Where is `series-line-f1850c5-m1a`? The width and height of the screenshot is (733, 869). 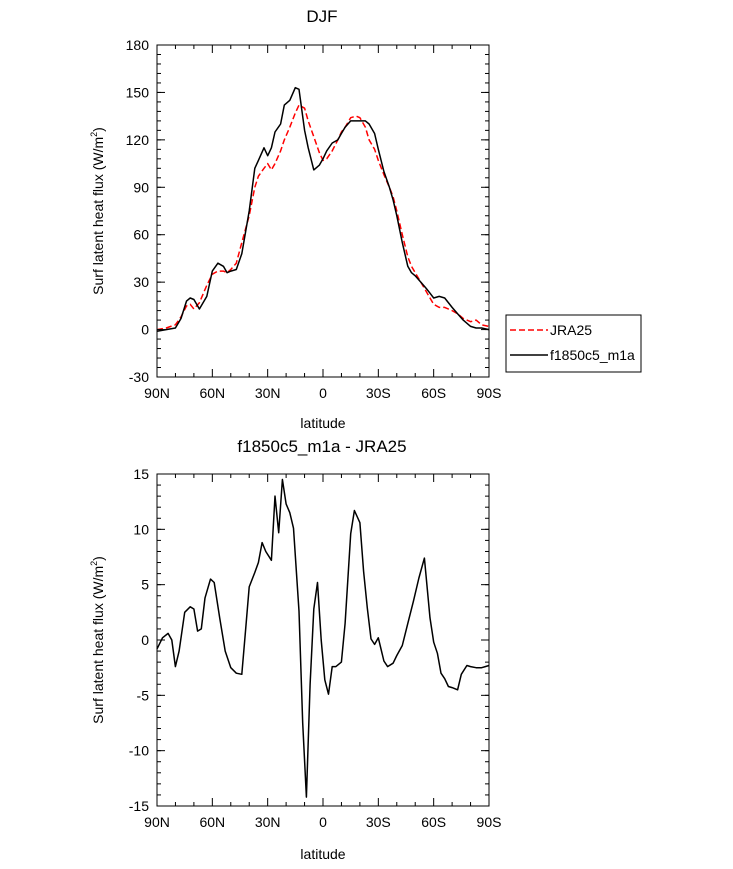 series-line-f1850c5-m1a is located at coordinates (323, 209).